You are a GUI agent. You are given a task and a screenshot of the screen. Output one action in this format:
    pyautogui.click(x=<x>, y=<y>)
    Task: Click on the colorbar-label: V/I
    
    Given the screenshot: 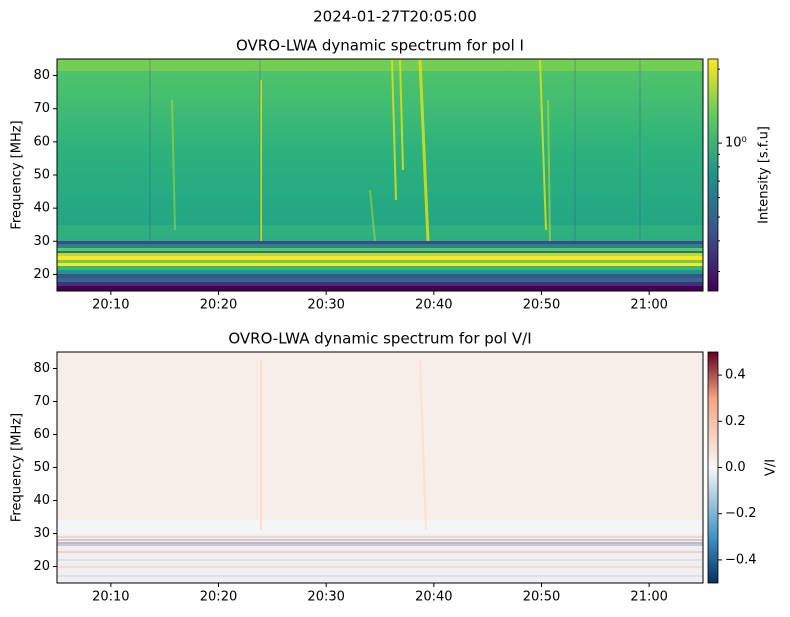 What is the action you would take?
    pyautogui.click(x=771, y=467)
    